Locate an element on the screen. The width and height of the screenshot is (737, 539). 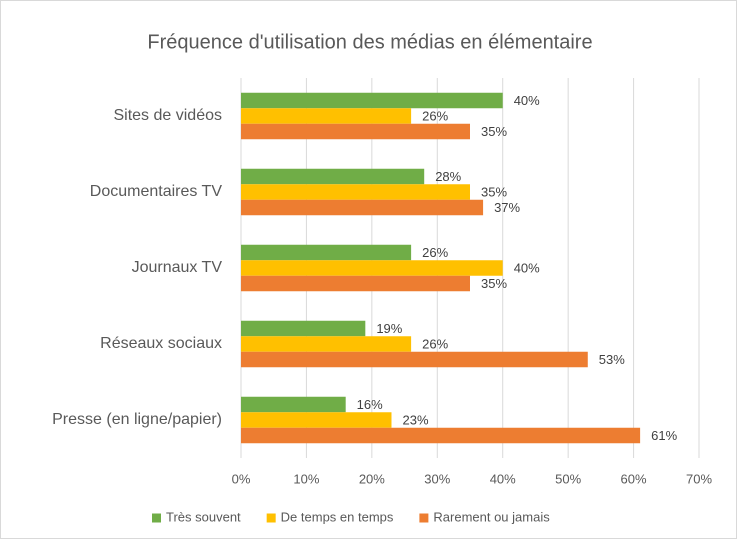
data-label: 23% is located at coordinates (415, 419).